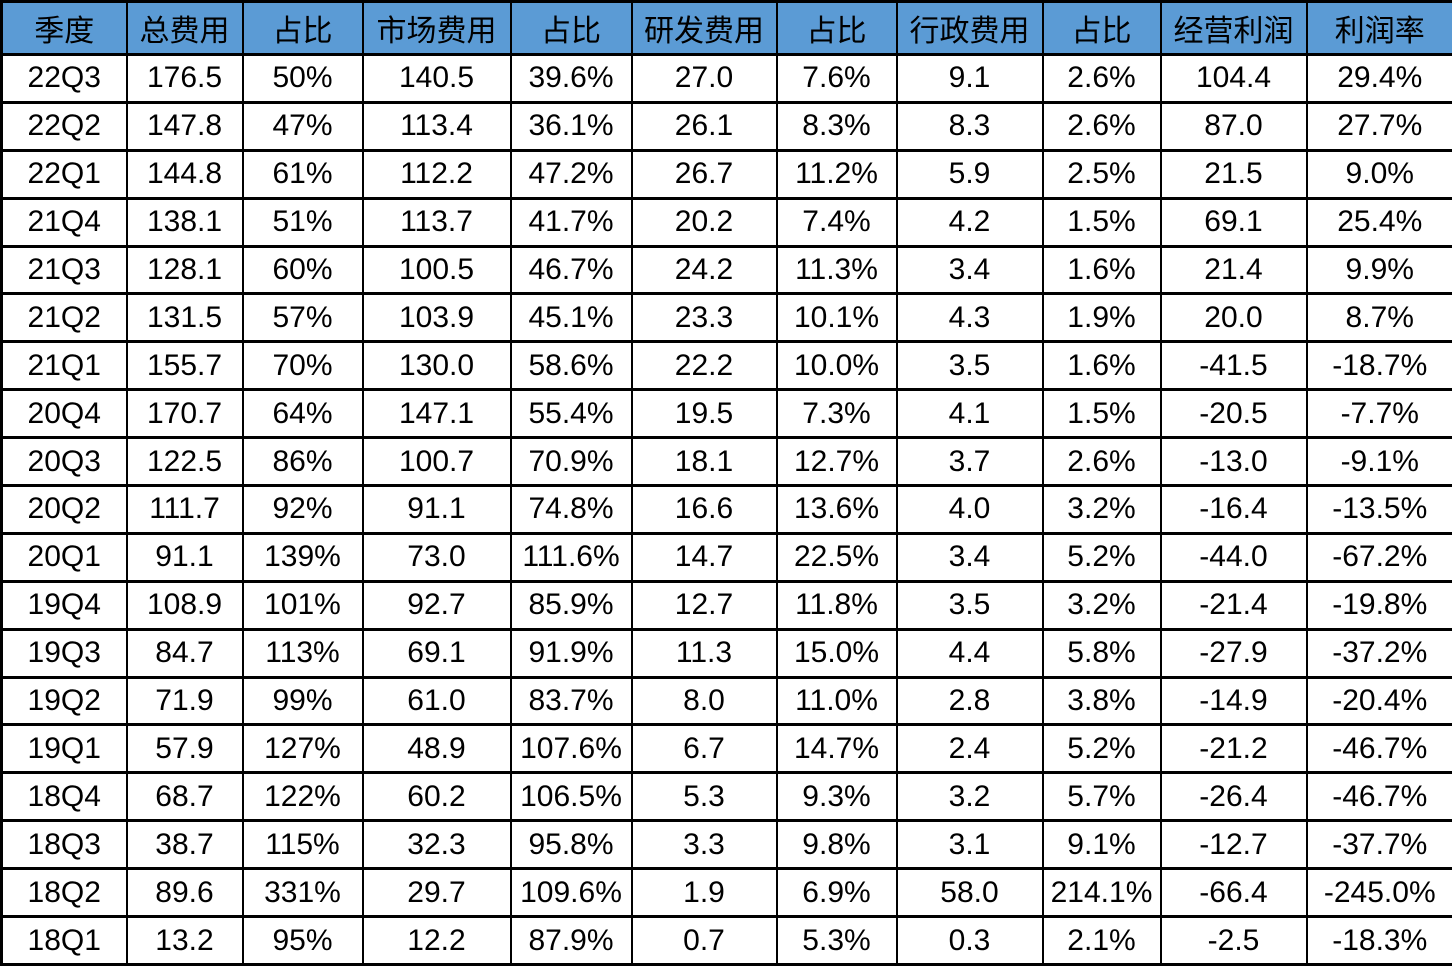 Image resolution: width=1452 pixels, height=966 pixels. What do you see at coordinates (571, 701) in the screenshot?
I see `value-cell: 83.7%` at bounding box center [571, 701].